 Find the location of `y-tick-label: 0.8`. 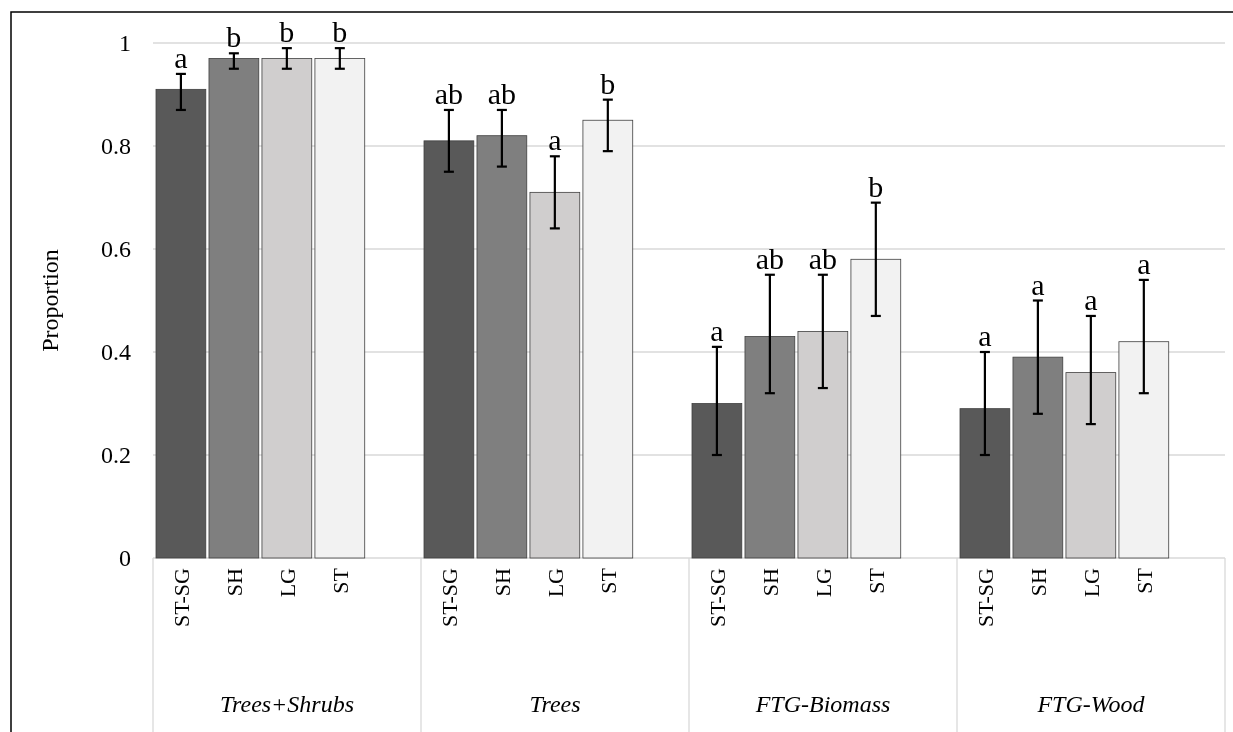

y-tick-label: 0.8 is located at coordinates (116, 146).